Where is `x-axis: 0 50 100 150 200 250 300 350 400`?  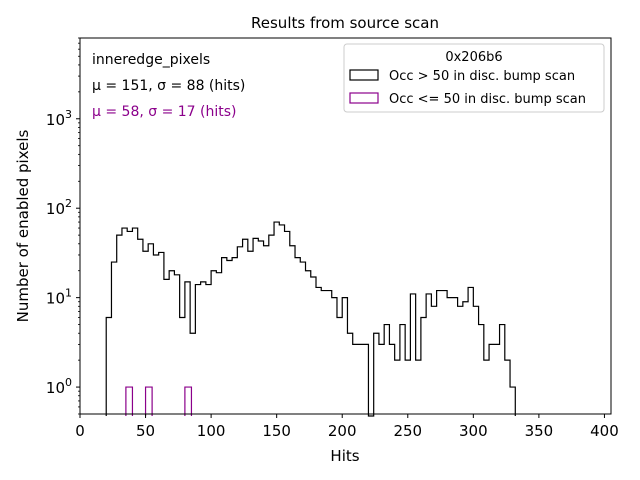 x-axis: 0 50 100 150 200 250 300 350 400 is located at coordinates (347, 427).